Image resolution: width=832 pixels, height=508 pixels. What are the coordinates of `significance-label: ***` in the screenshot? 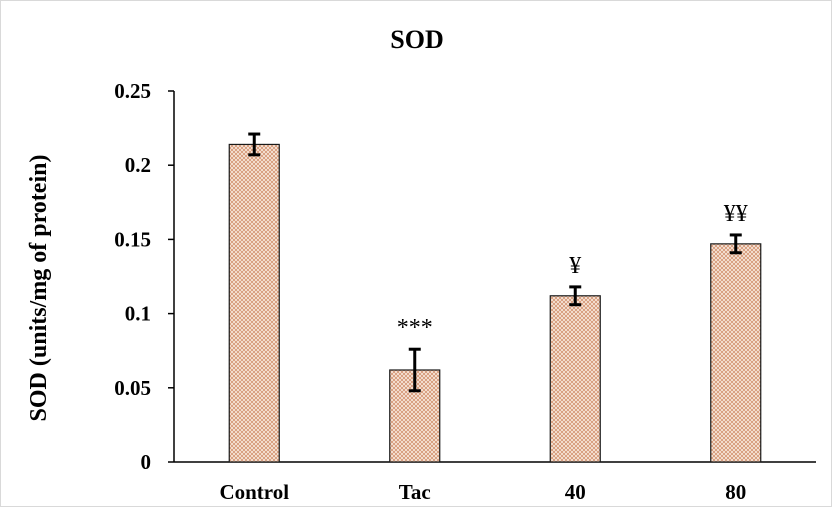 It's located at (415, 328).